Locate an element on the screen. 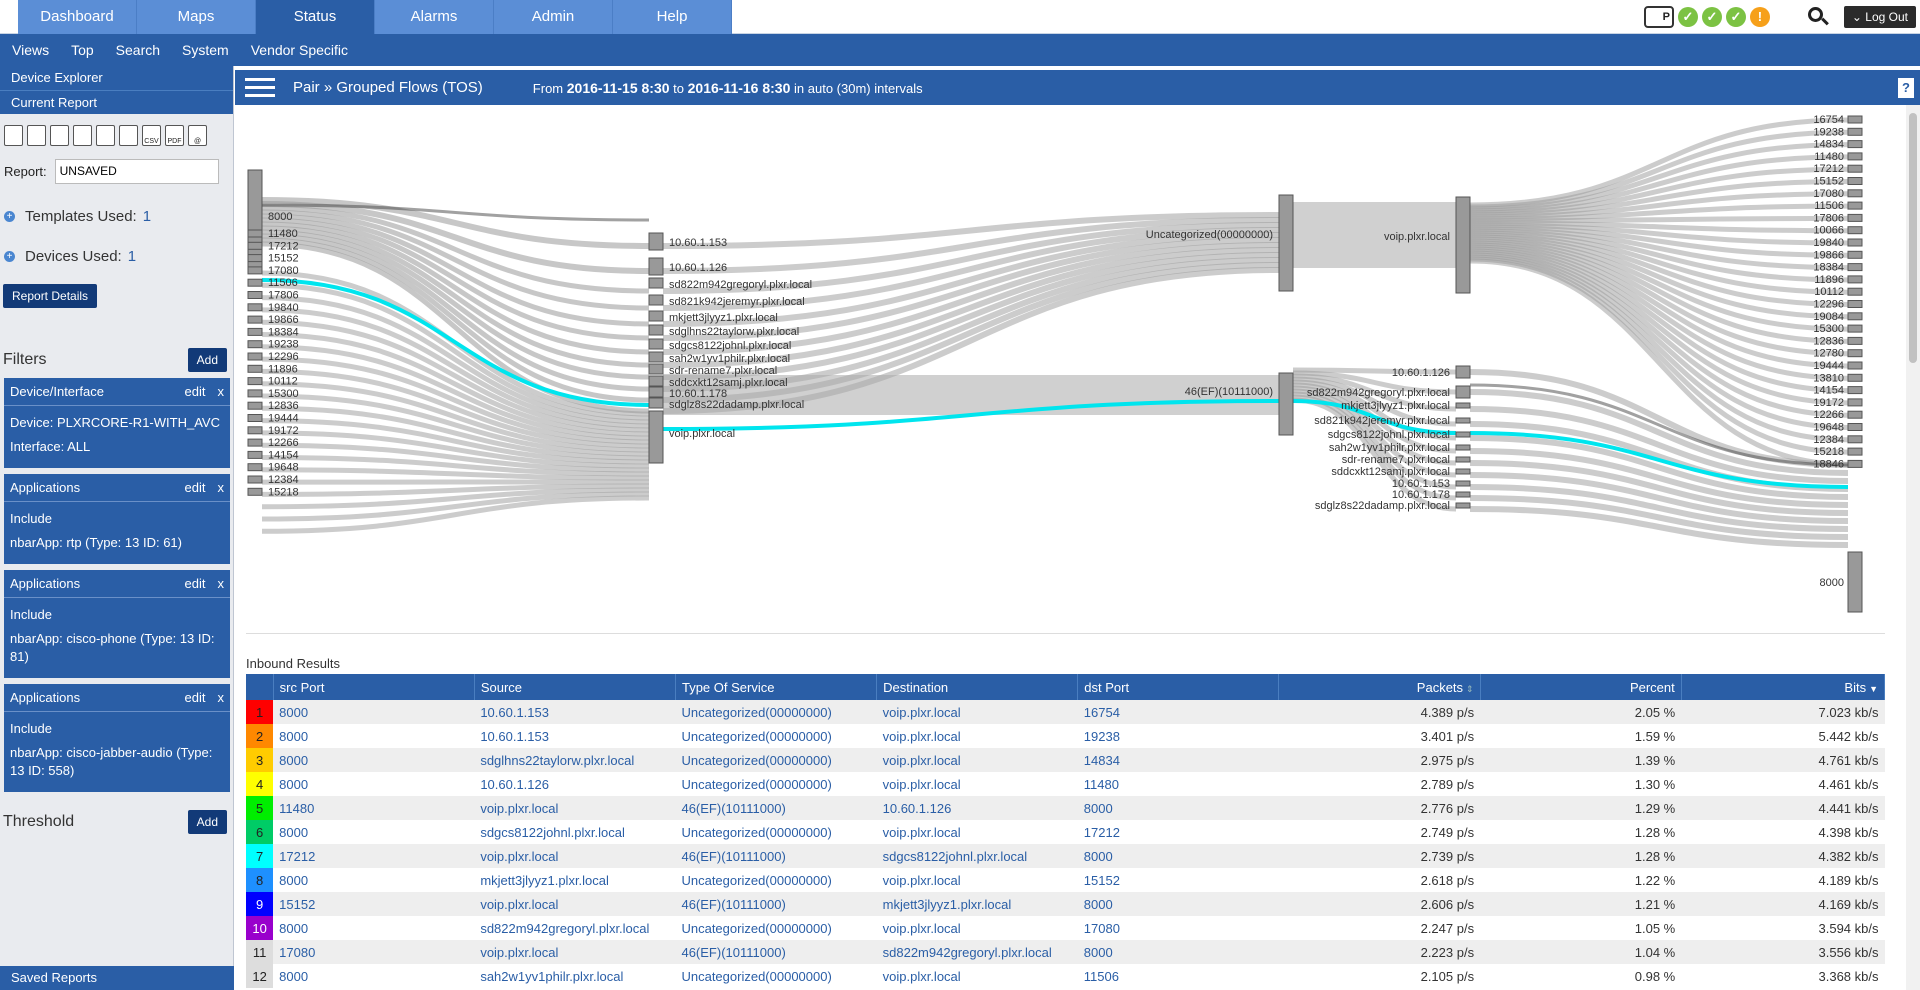 This screenshot has width=1920, height=990. hamburger-menu-icon is located at coordinates (260, 88).